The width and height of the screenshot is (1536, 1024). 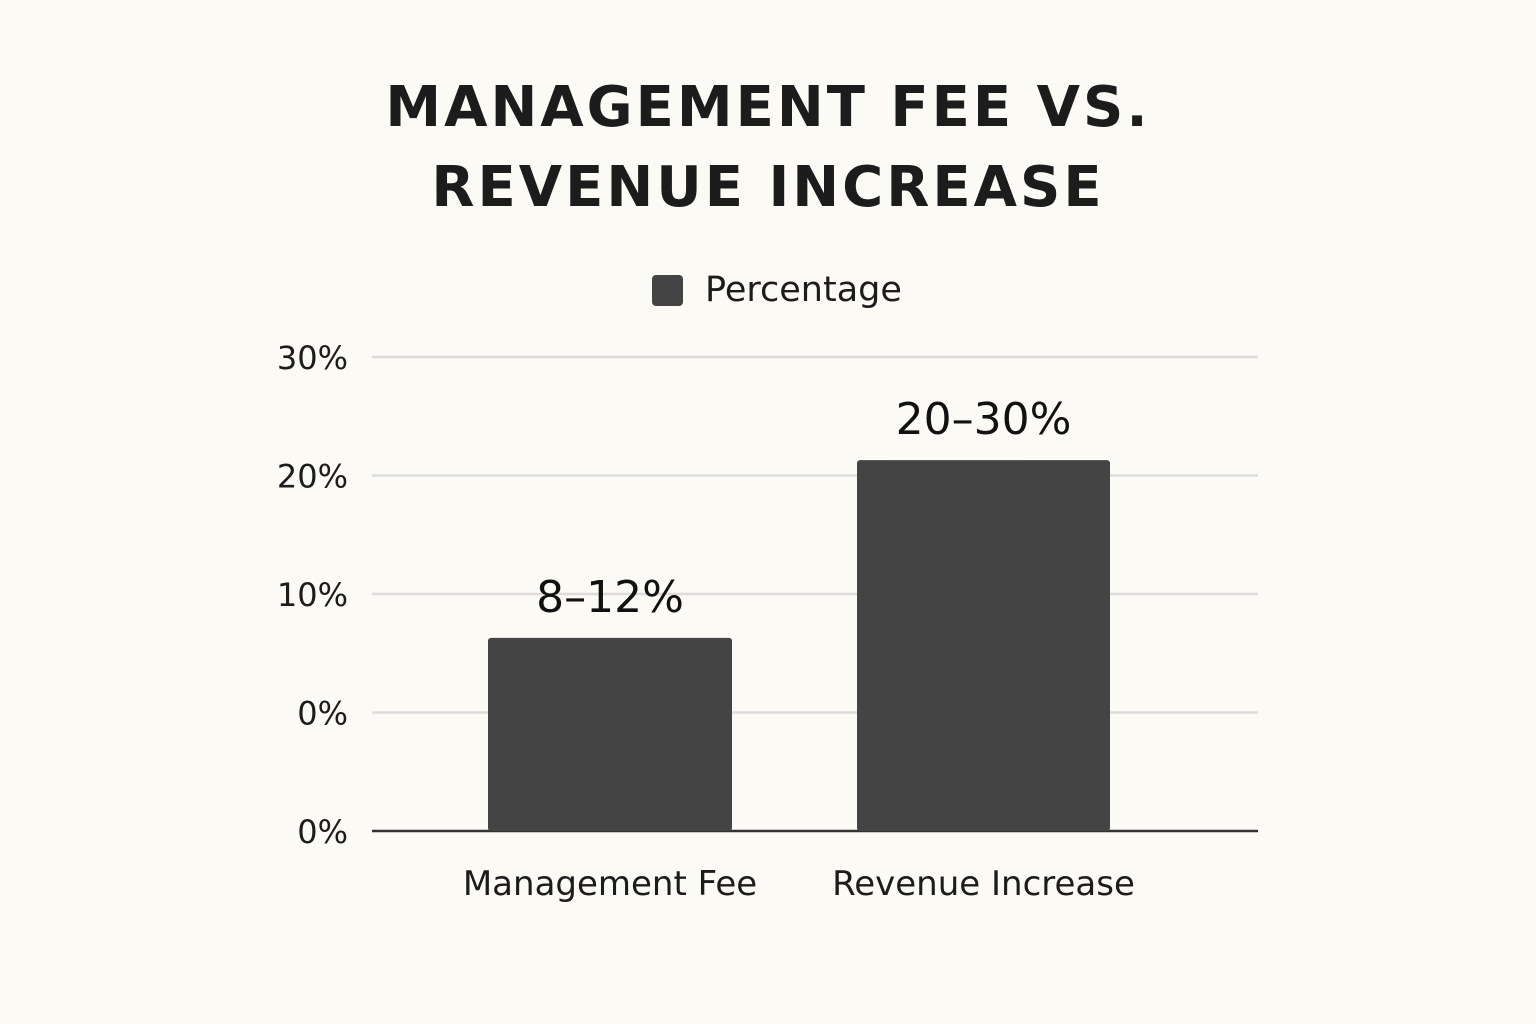 I want to click on legend-swatch, so click(x=667, y=290).